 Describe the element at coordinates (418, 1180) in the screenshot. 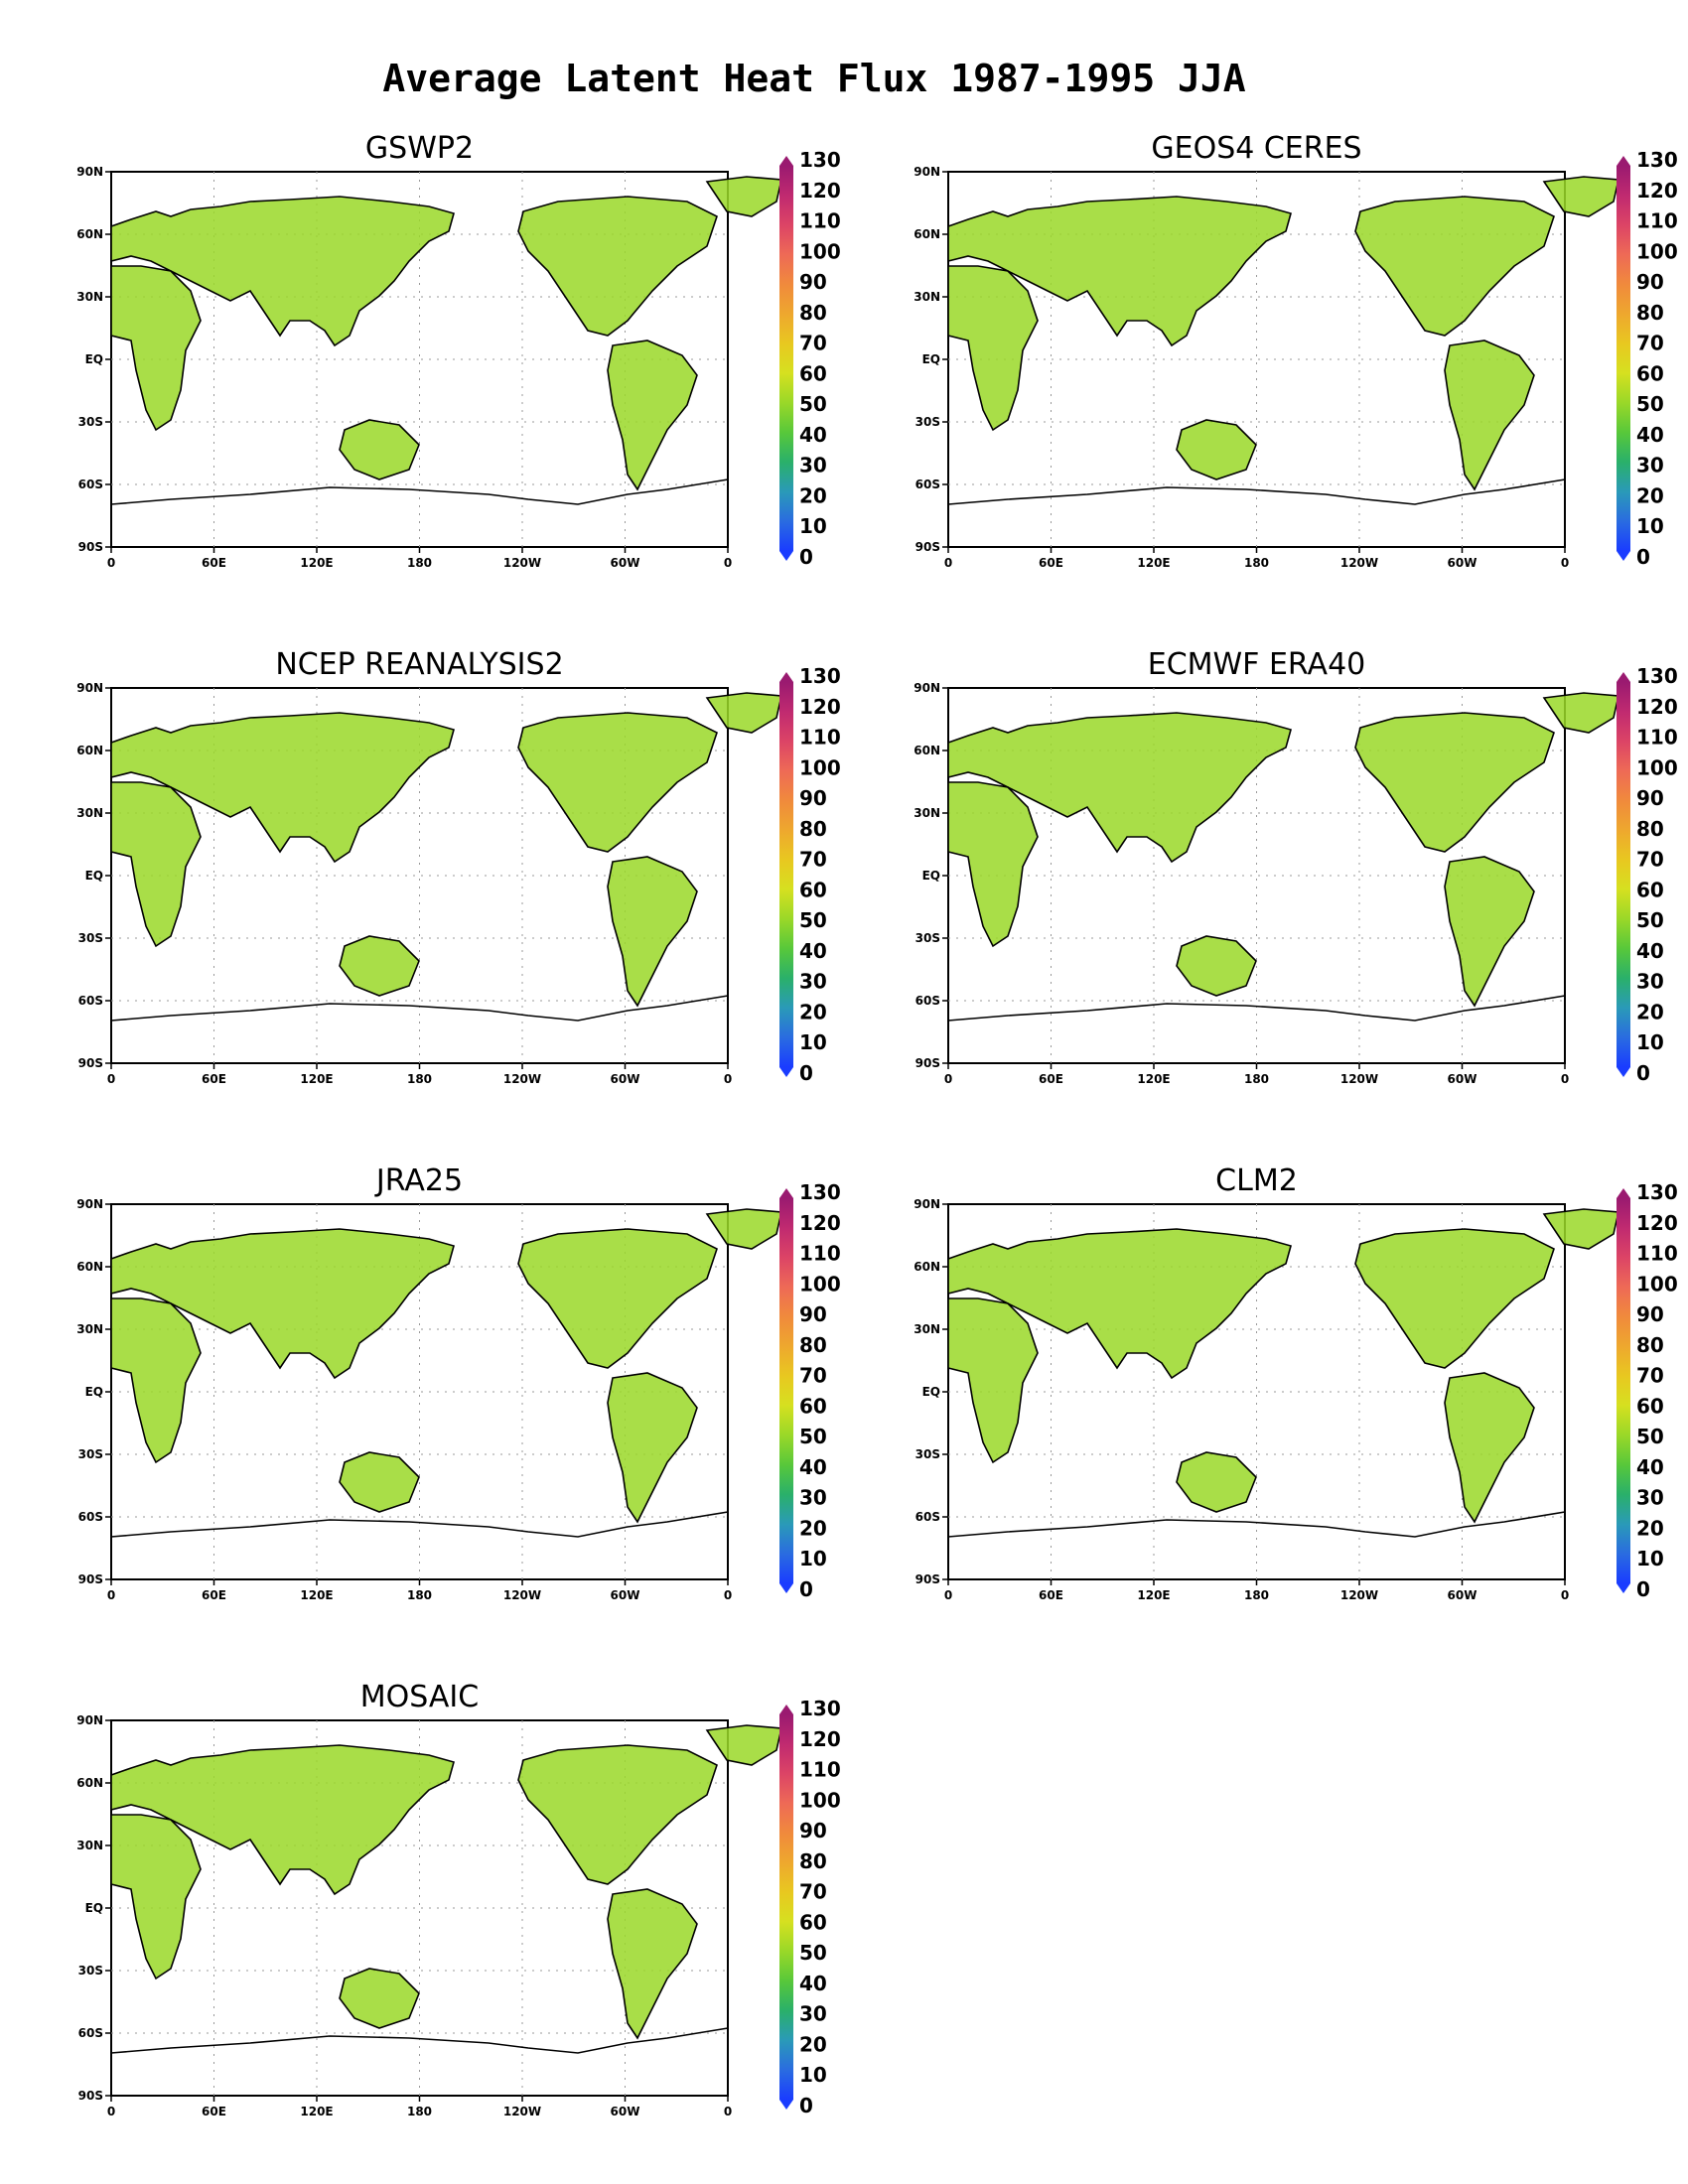

I see `panel-title: JRA25` at that location.